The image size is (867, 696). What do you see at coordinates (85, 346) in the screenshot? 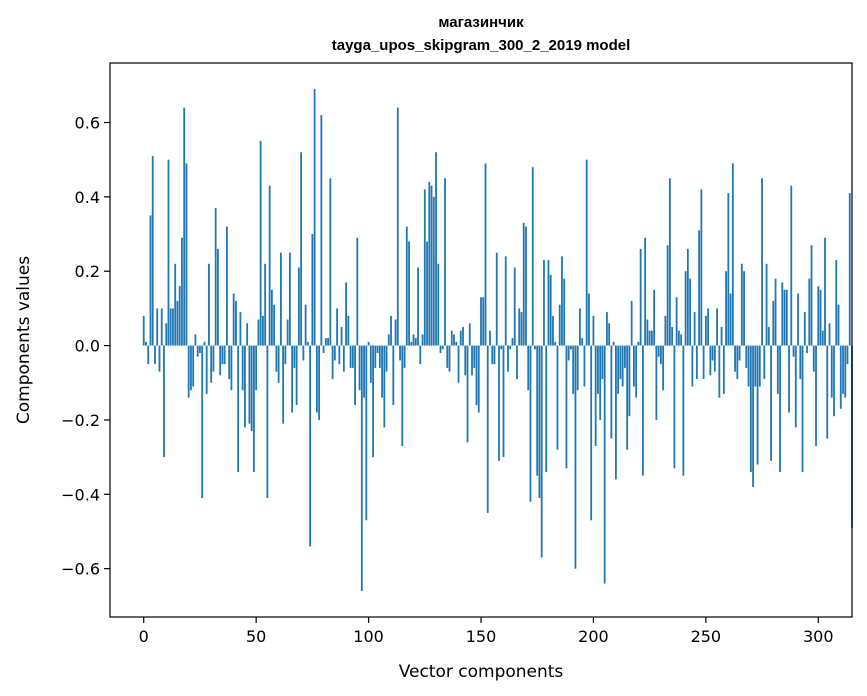
I see `y-axis-ticks: −0.6 −0.4 −0.2 0.0 0.2 0.4 0.6` at bounding box center [85, 346].